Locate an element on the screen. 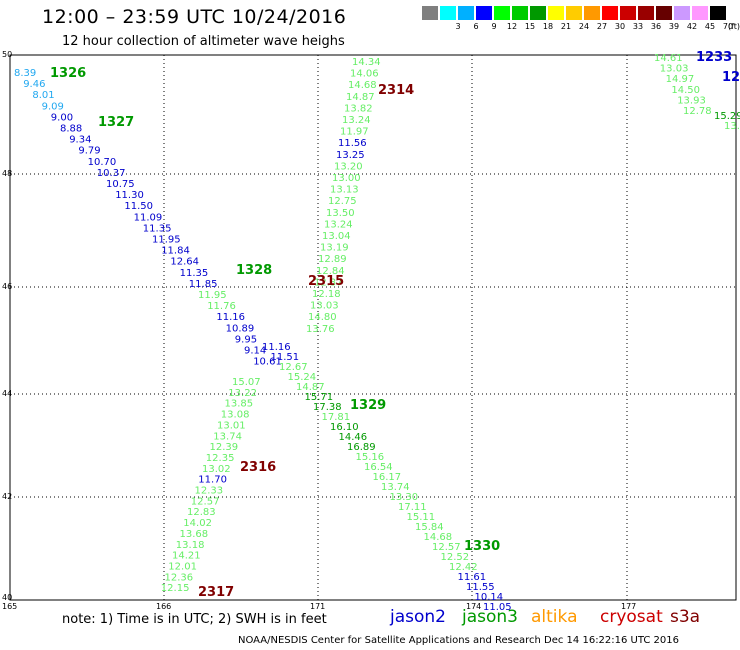  scale-tick-label: 9 is located at coordinates (494, 26).